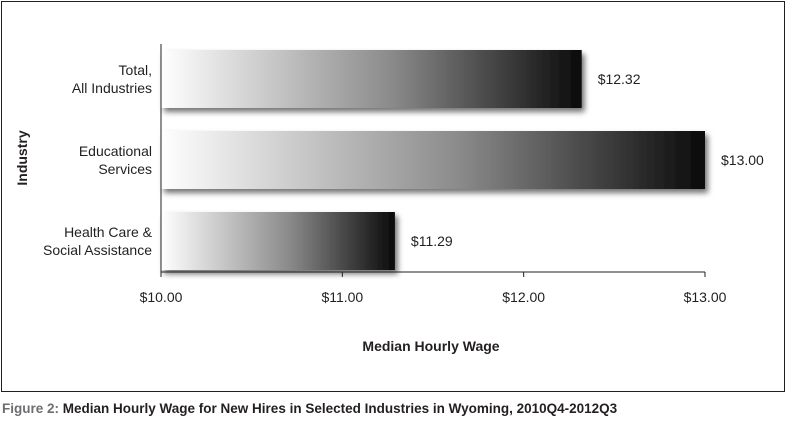 Image resolution: width=789 pixels, height=431 pixels. What do you see at coordinates (161, 297) in the screenshot?
I see `x-tick-label-0: $10.00` at bounding box center [161, 297].